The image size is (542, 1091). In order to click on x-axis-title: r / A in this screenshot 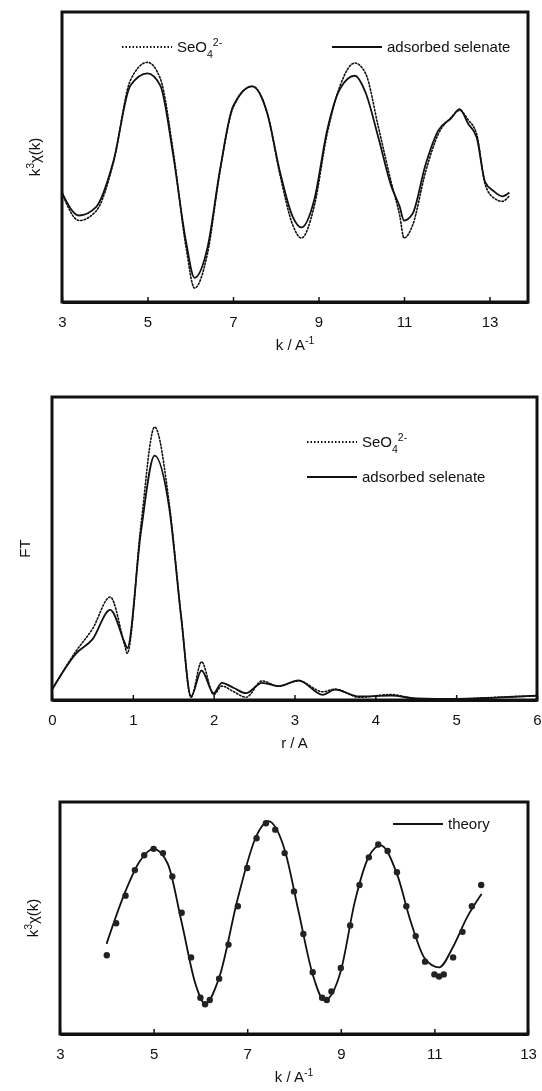, I will do `click(294, 742)`.